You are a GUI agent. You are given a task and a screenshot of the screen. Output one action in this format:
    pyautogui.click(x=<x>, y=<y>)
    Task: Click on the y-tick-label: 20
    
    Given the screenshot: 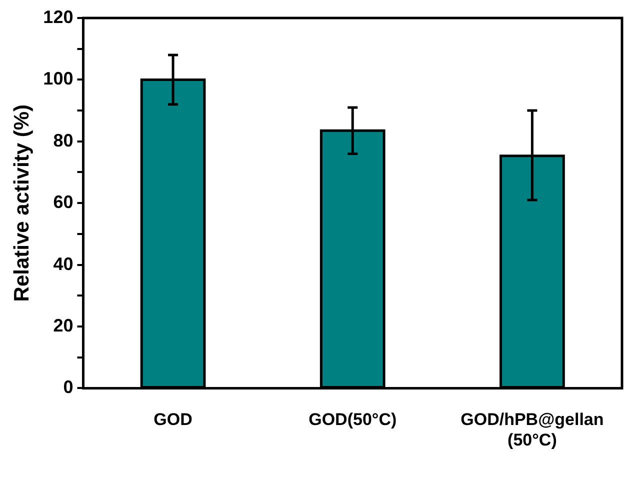 What is the action you would take?
    pyautogui.click(x=63, y=325)
    